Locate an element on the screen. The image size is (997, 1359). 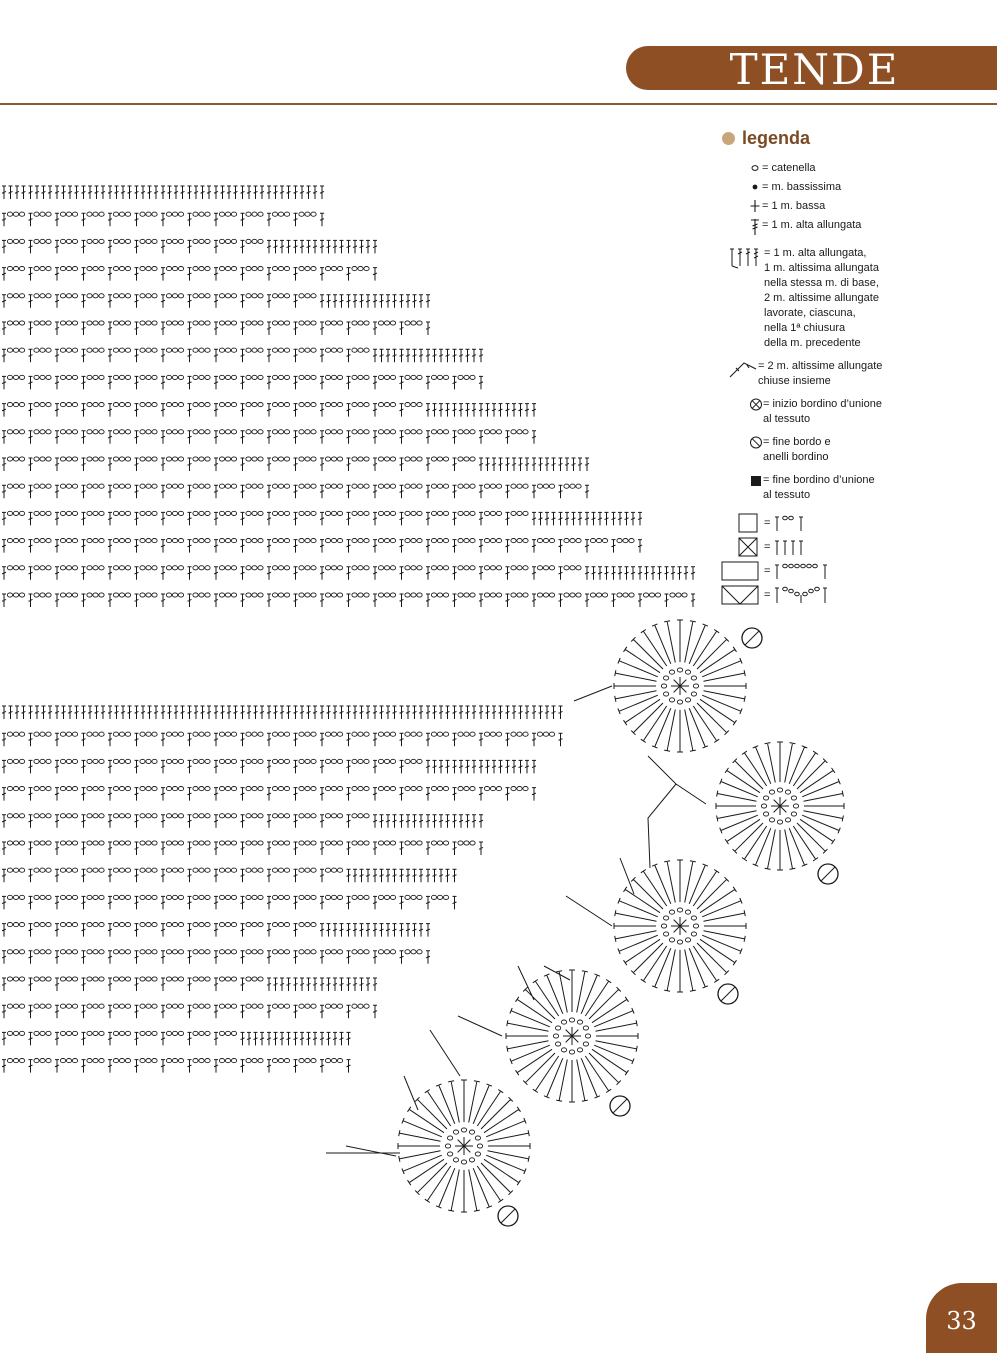
legend-item: = m. bassissima is located at coordinates (869, 187).